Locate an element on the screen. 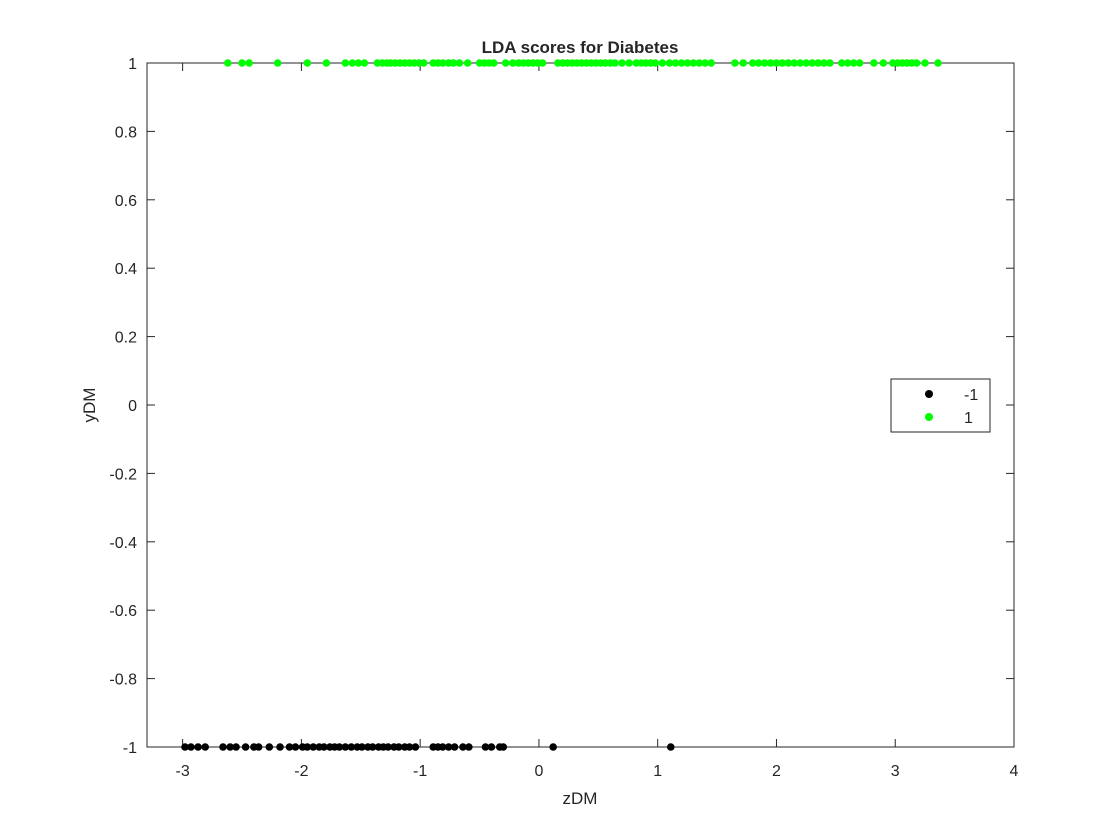  x-tick-label: -3 is located at coordinates (183, 771).